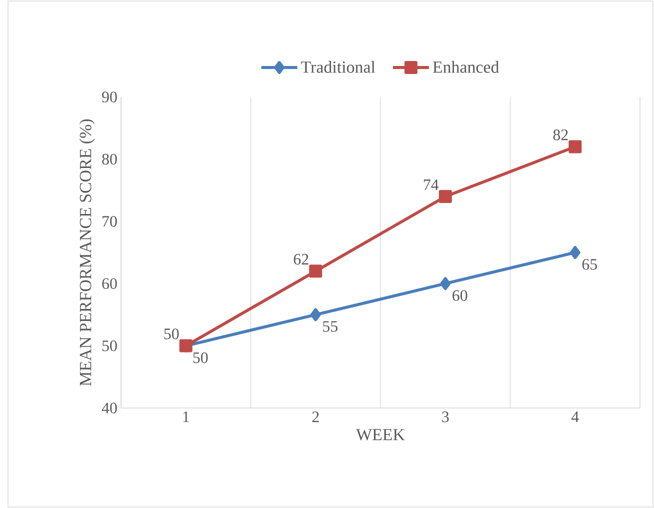 This screenshot has height=508, width=654. What do you see at coordinates (466, 66) in the screenshot?
I see `legend-label: Enhanced` at bounding box center [466, 66].